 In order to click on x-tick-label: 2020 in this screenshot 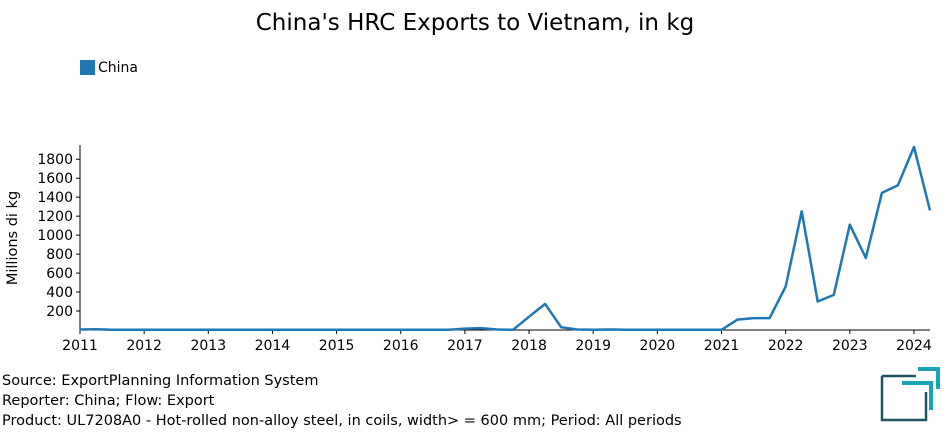, I will do `click(658, 346)`.